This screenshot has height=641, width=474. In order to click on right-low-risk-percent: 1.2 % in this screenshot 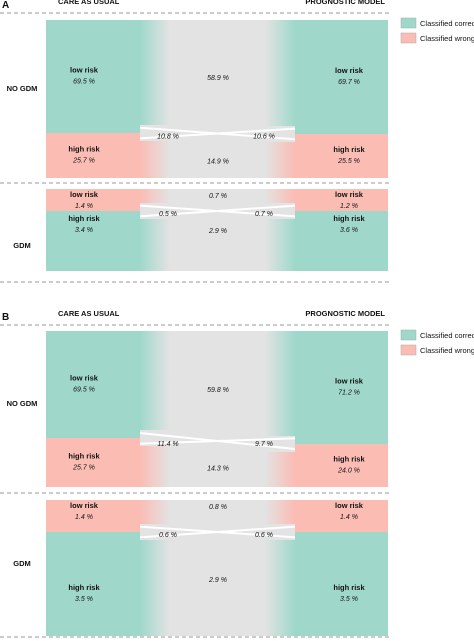, I will do `click(349, 206)`.